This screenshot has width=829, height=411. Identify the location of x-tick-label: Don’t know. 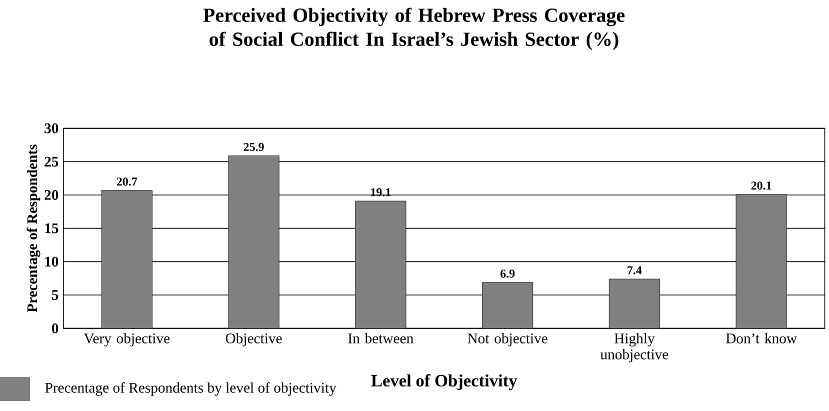
(761, 338).